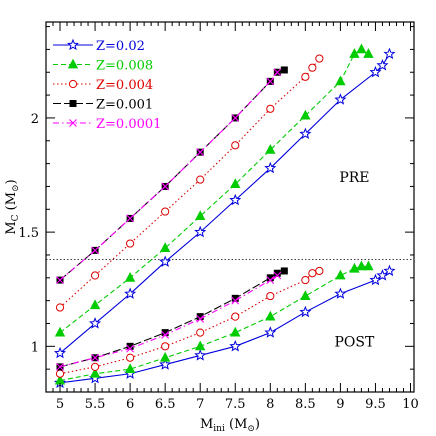 This screenshot has height=436, width=436. I want to click on x-tick-label: 8.5, so click(305, 404).